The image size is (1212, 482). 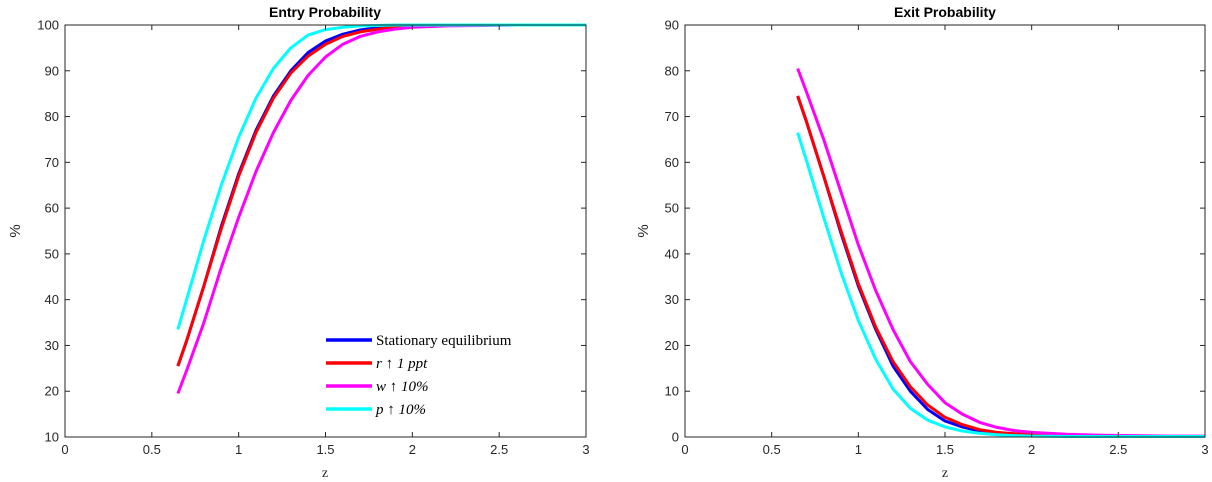 I want to click on legend-entry-p: p ↑ 10%, so click(x=400, y=410).